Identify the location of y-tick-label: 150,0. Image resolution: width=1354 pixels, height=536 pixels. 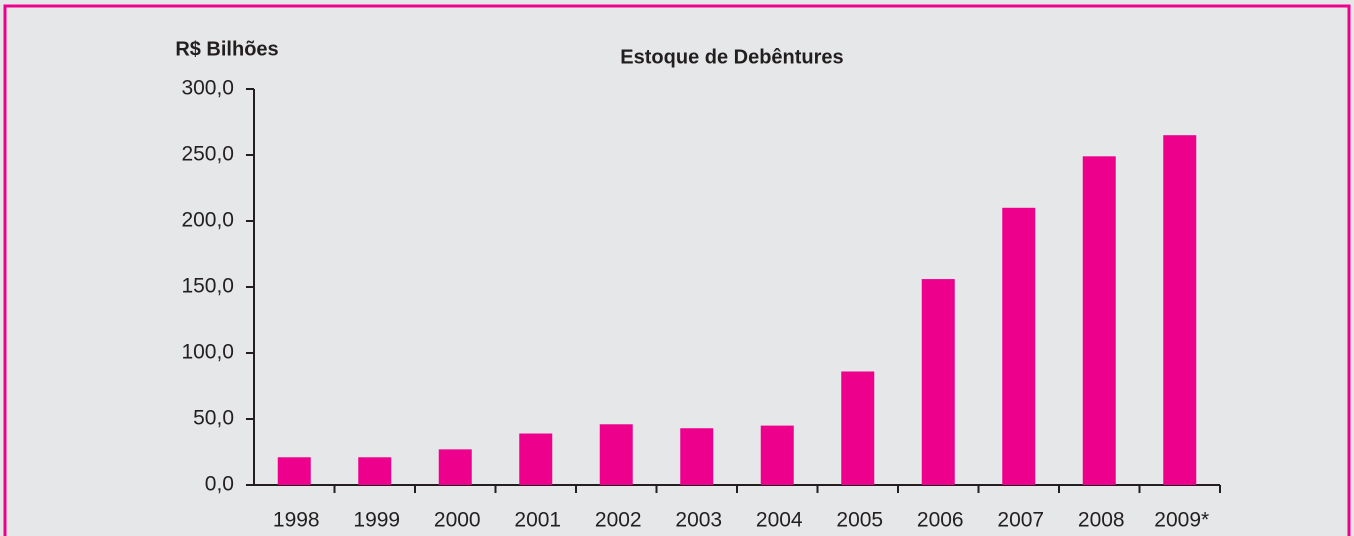
(207, 286).